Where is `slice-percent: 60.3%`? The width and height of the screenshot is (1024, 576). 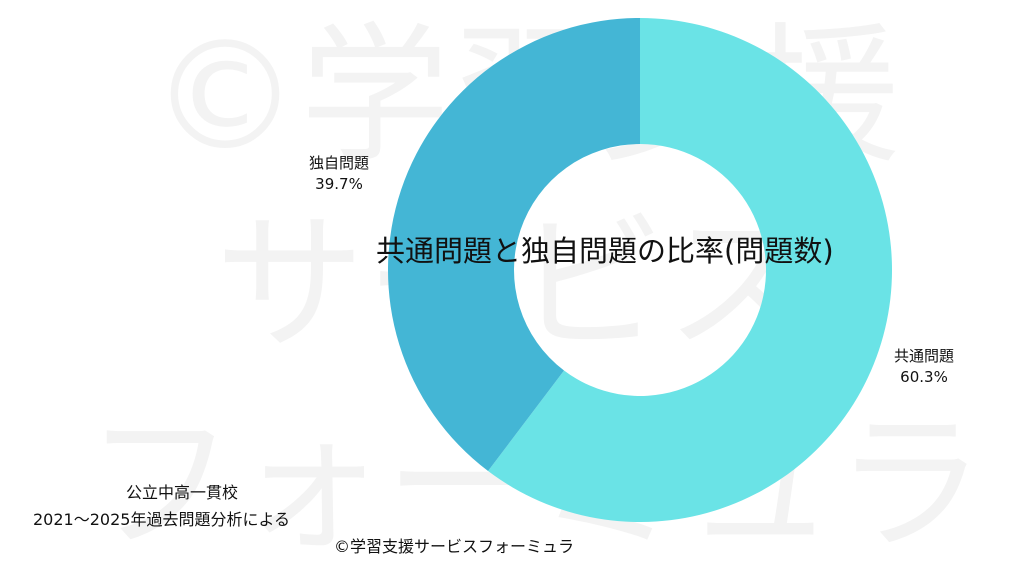
slice-percent: 60.3% is located at coordinates (924, 377).